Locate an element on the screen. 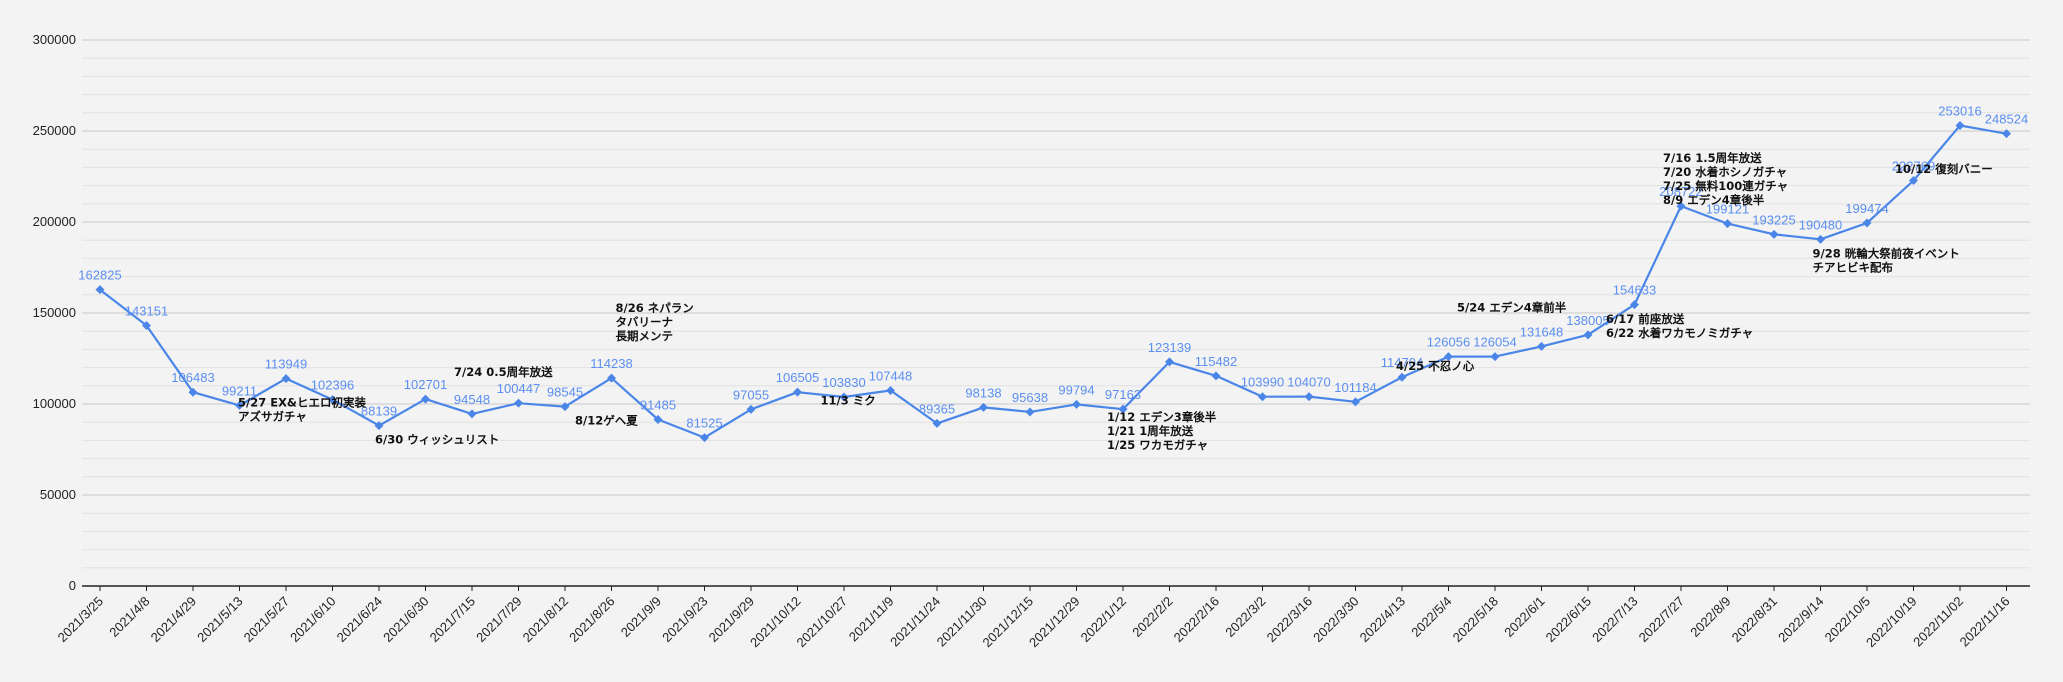 The image size is (2063, 682). annotation: 8/12ゲヘ夏 is located at coordinates (606, 421).